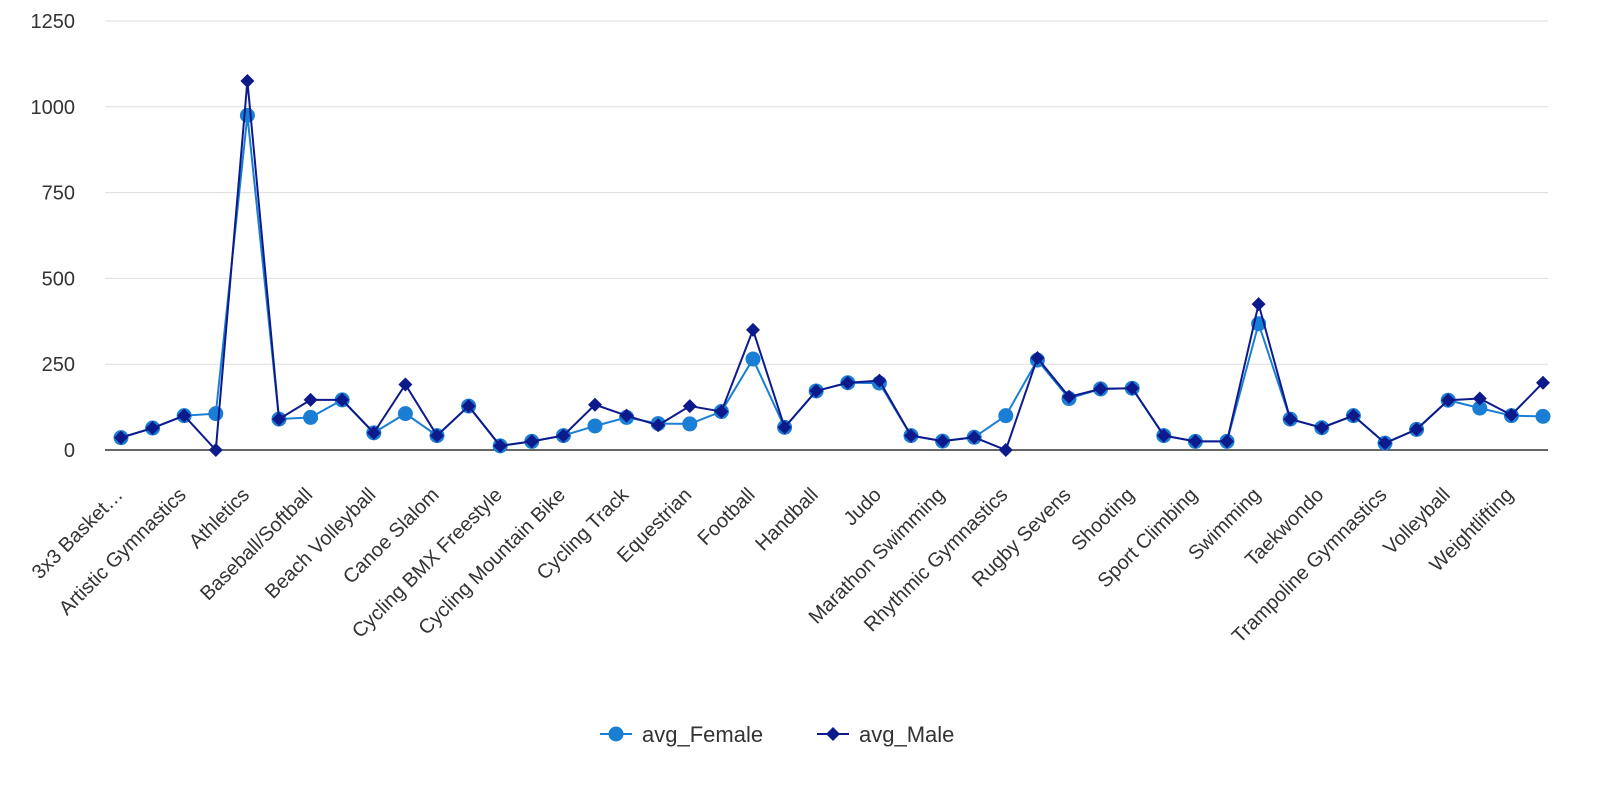 The width and height of the screenshot is (1610, 812). Describe the element at coordinates (58, 279) in the screenshot. I see `y-tick-label: 500` at that location.